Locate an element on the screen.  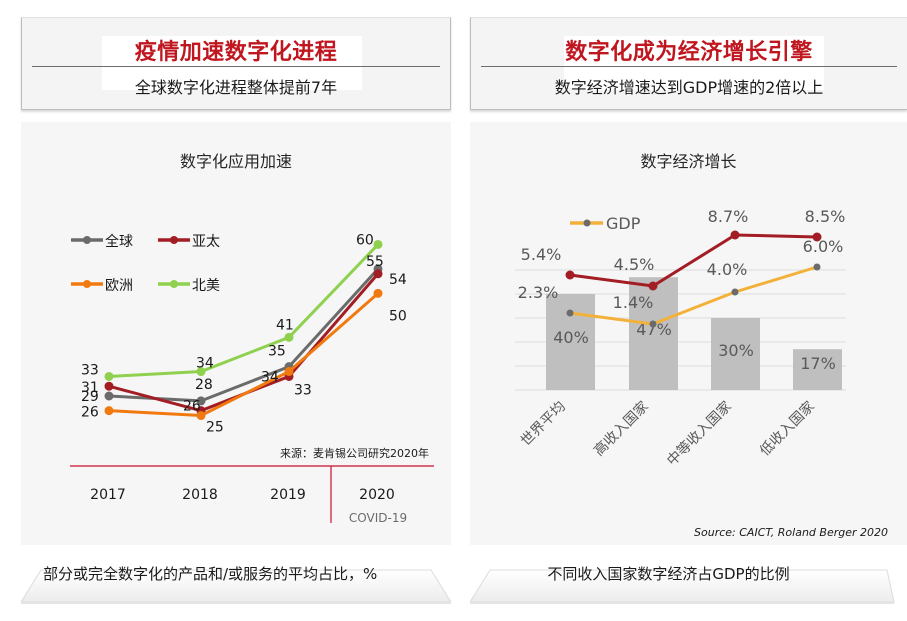
bar-低收入国家 is located at coordinates (817, 369).